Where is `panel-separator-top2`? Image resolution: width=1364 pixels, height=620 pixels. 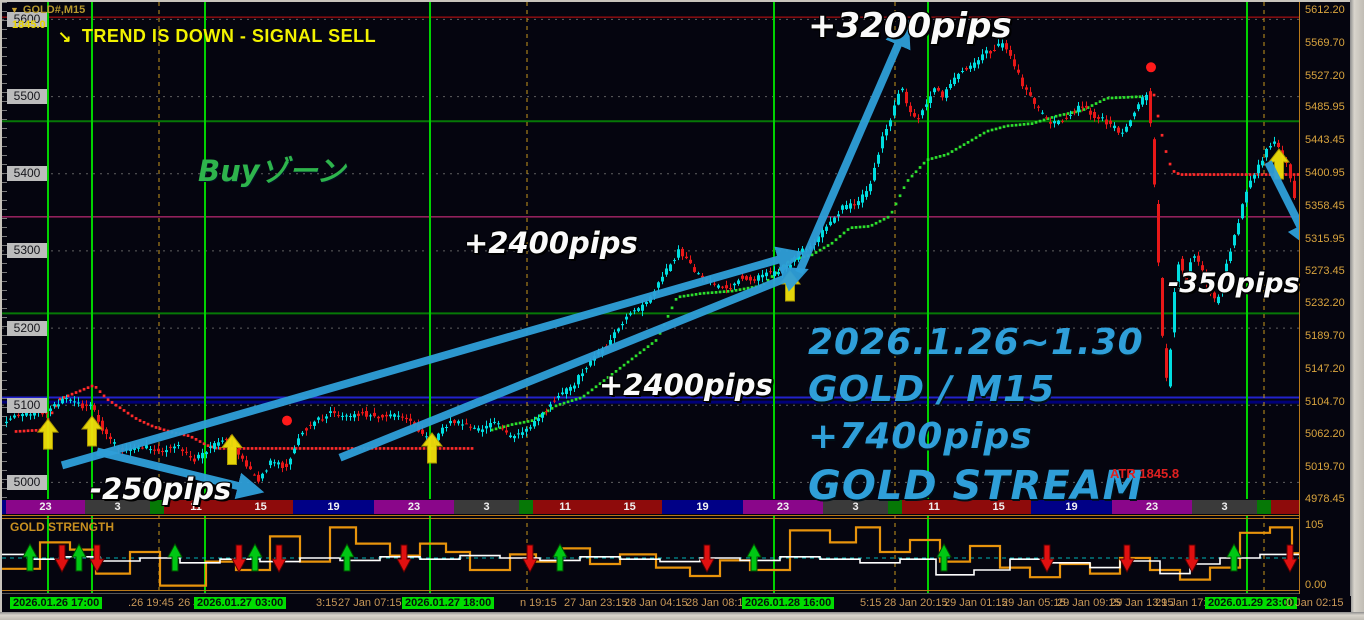
panel-separator-top2 is located at coordinates (650, 518).